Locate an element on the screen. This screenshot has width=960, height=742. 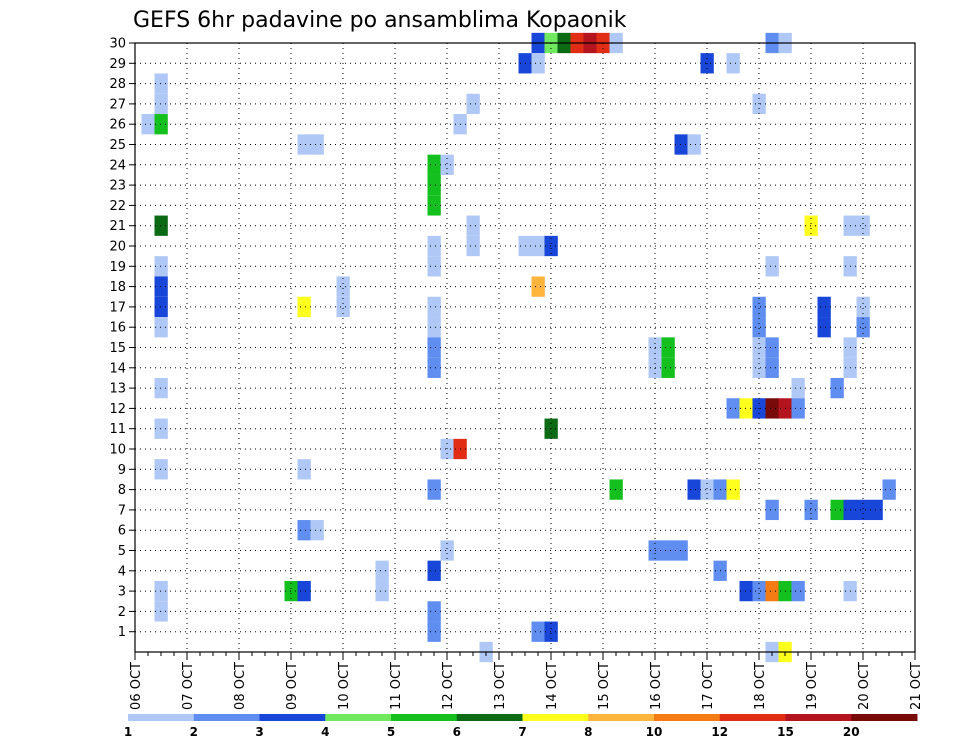
legend-label: 15 is located at coordinates (785, 732).